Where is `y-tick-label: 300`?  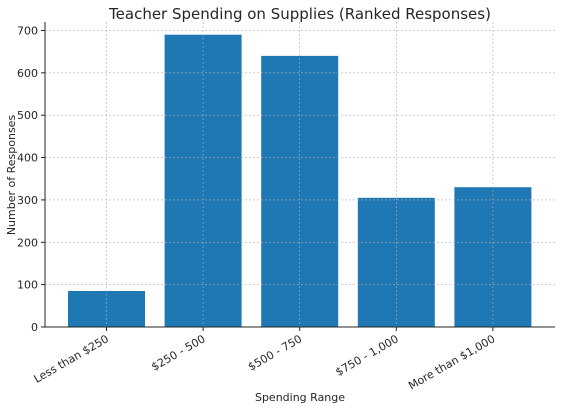
y-tick-label: 300 is located at coordinates (27, 200).